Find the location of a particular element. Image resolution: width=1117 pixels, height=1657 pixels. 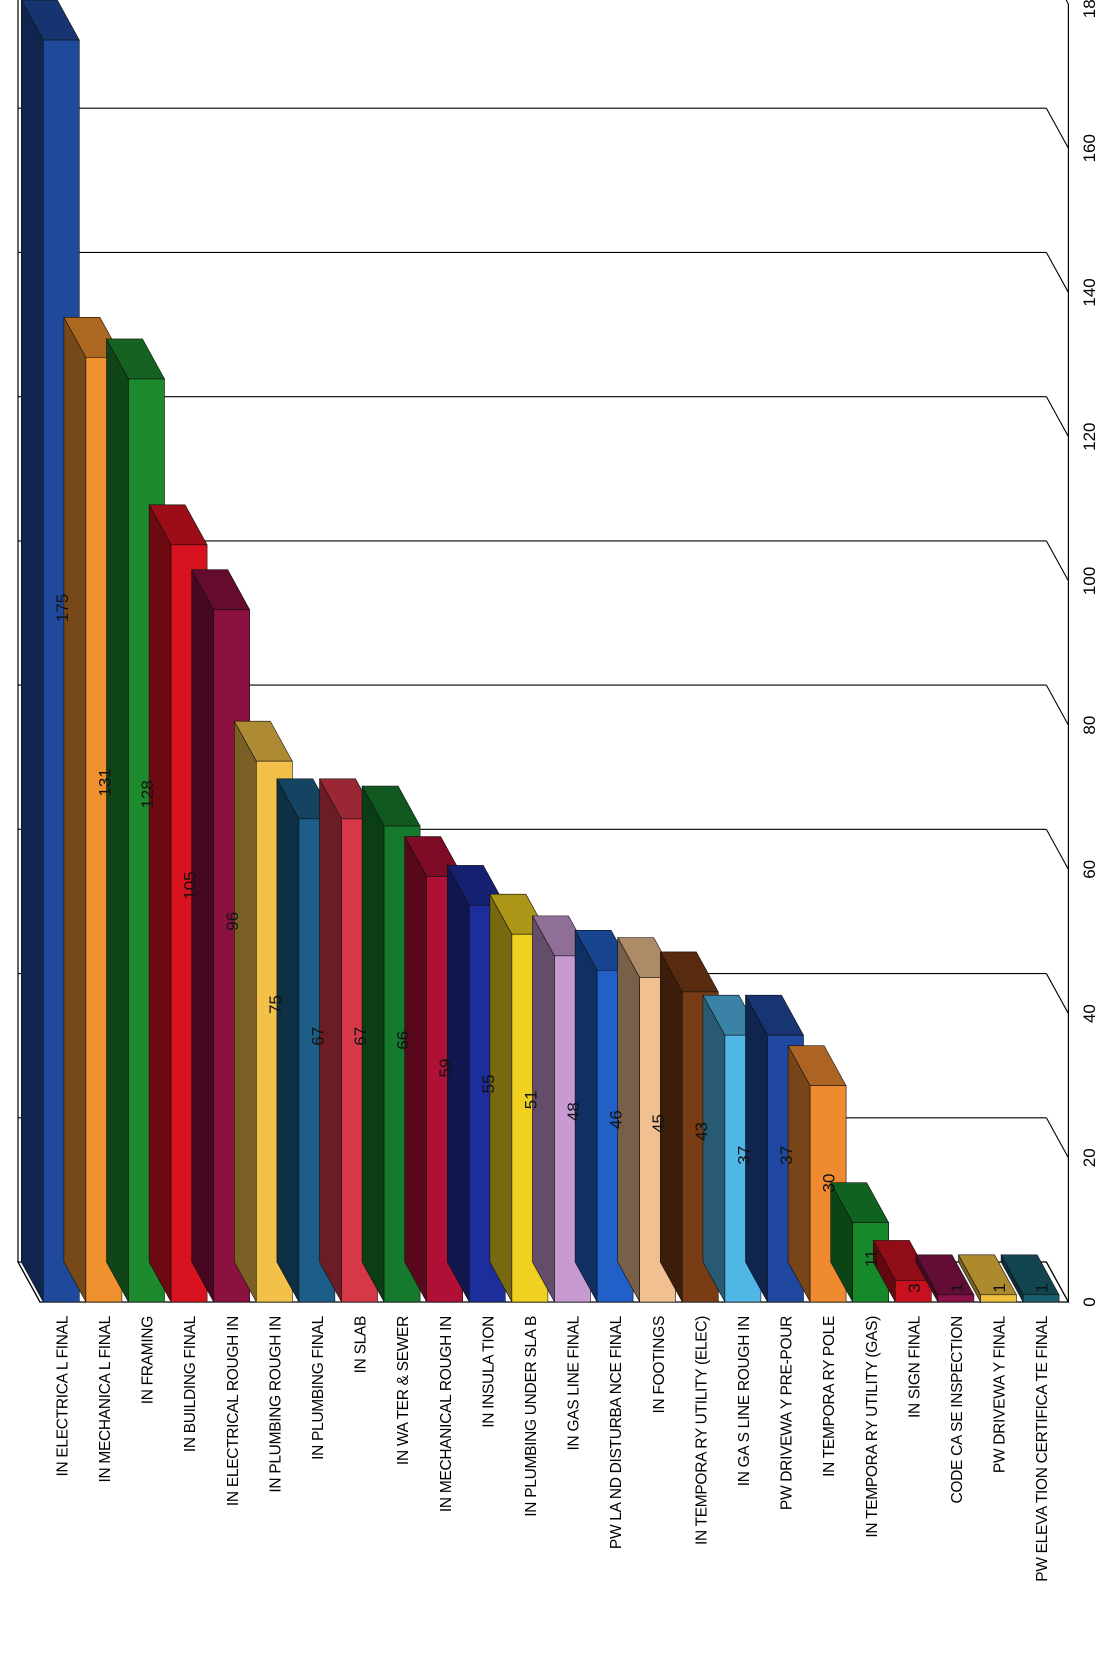

category-label: IN GA S LINE ROUGH IN is located at coordinates (744, 1401).